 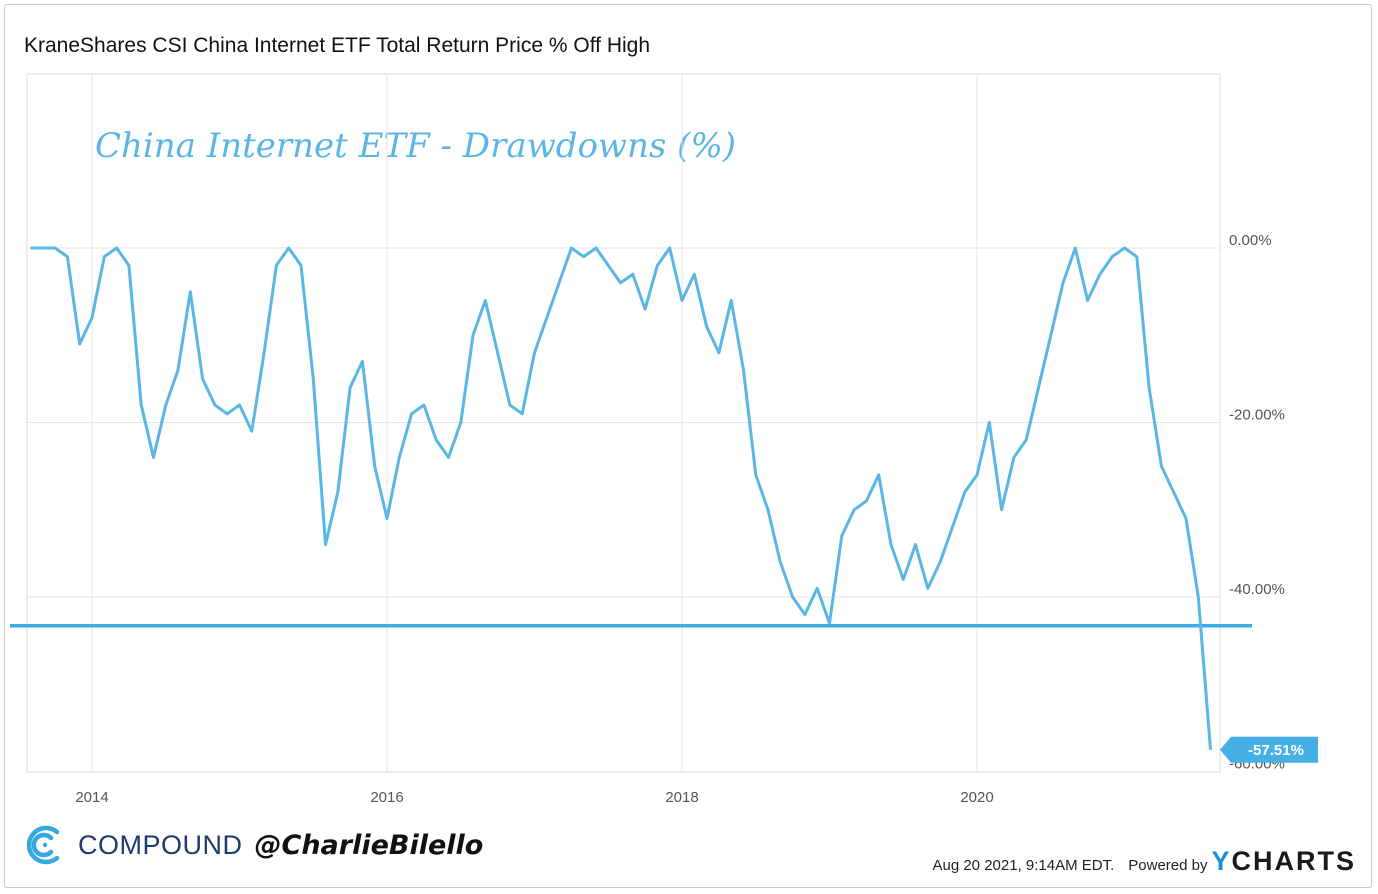 I want to click on ycharts-logo-text: CHARTS, so click(x=1293, y=861).